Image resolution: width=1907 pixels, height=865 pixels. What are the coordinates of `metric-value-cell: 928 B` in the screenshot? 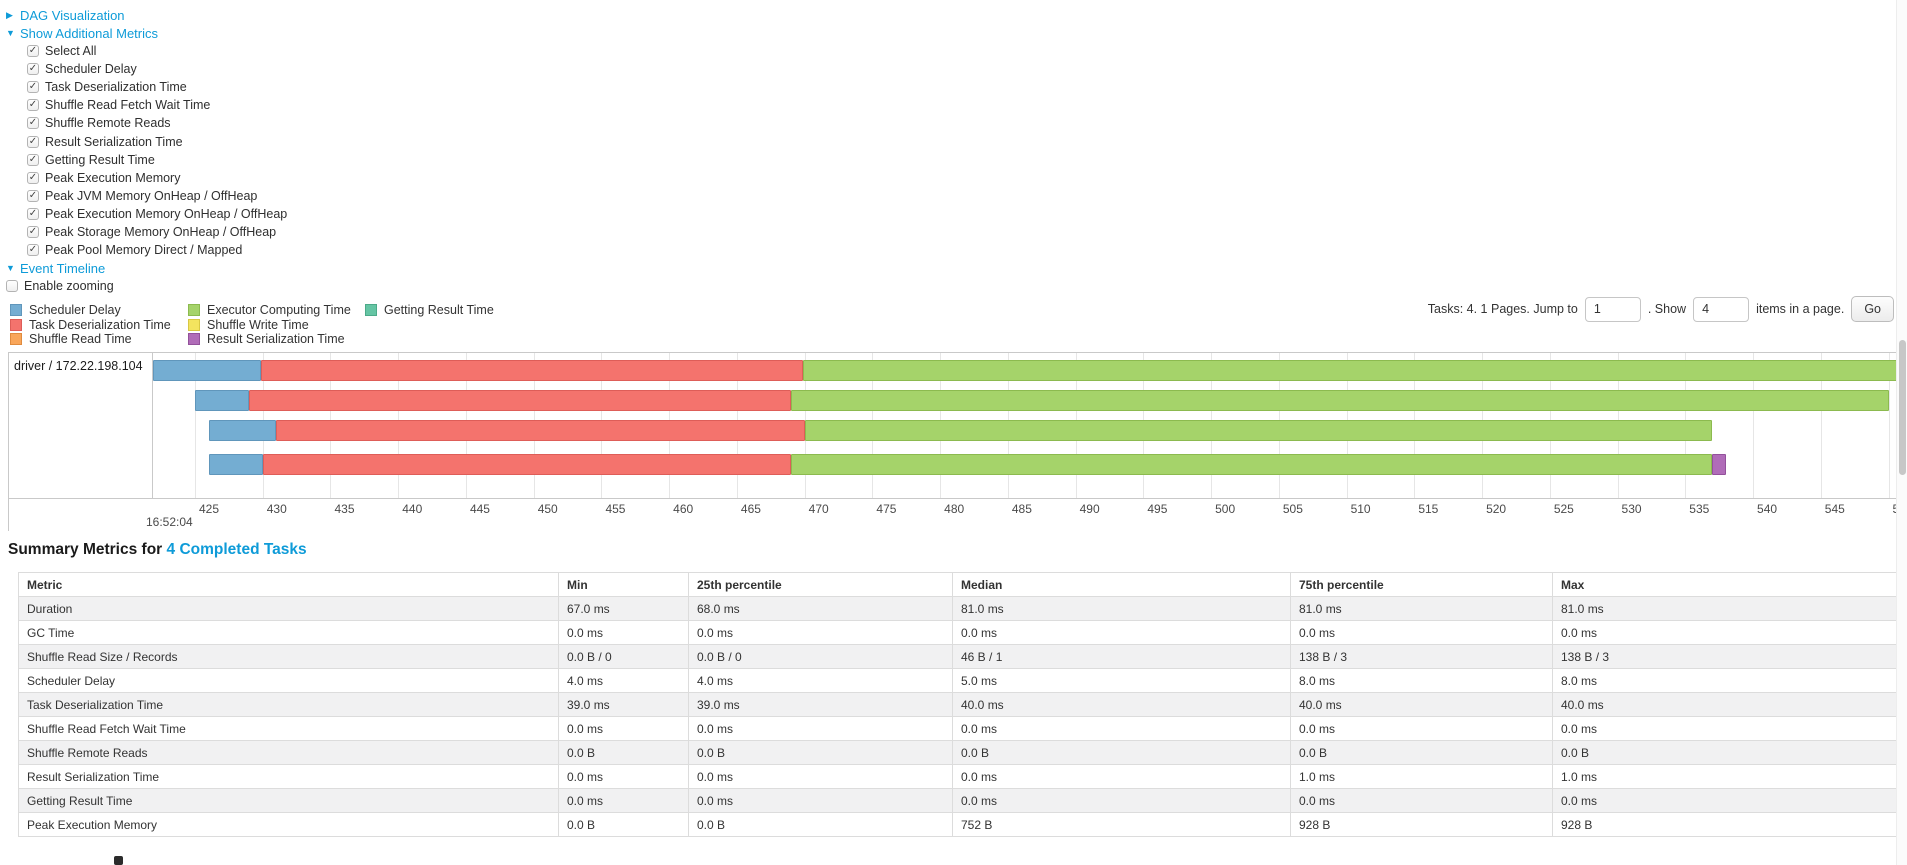 It's located at (1421, 824).